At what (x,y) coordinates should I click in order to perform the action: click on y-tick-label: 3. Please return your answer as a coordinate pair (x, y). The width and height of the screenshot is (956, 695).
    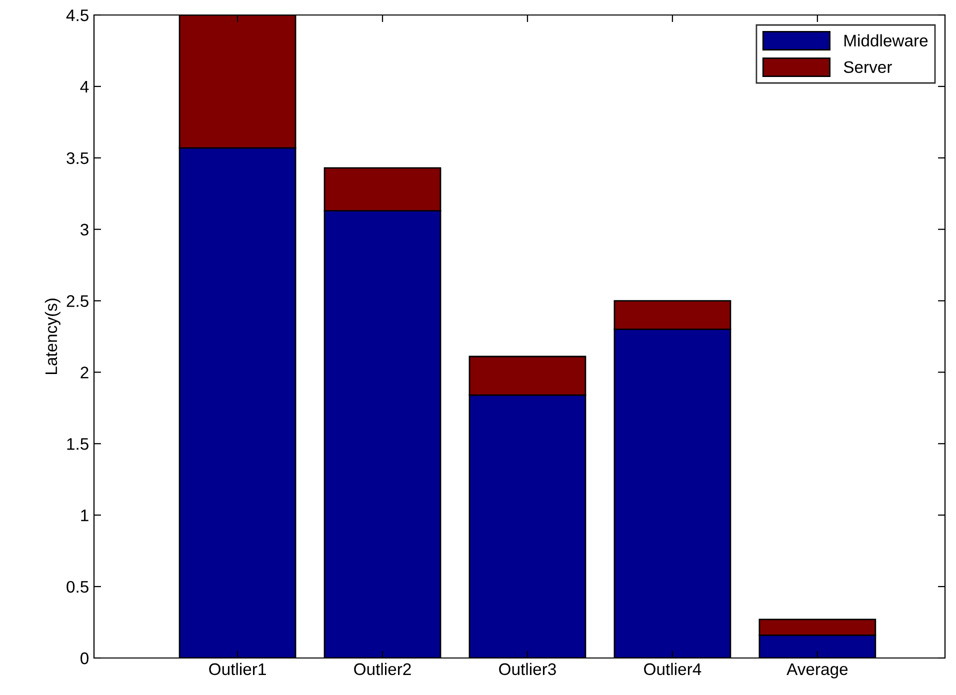
    Looking at the image, I should click on (84, 230).